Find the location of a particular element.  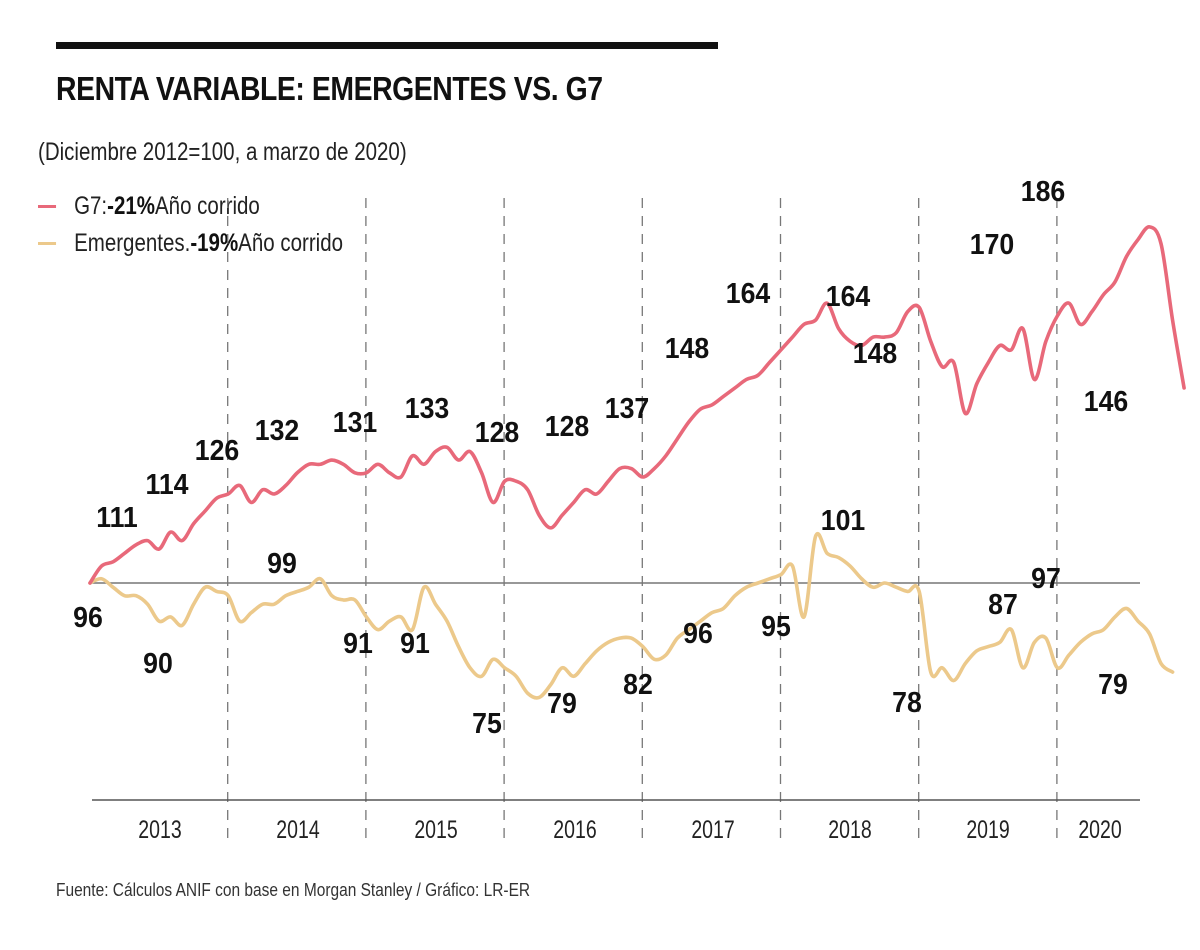

data-label-g7: 126 is located at coordinates (217, 450).